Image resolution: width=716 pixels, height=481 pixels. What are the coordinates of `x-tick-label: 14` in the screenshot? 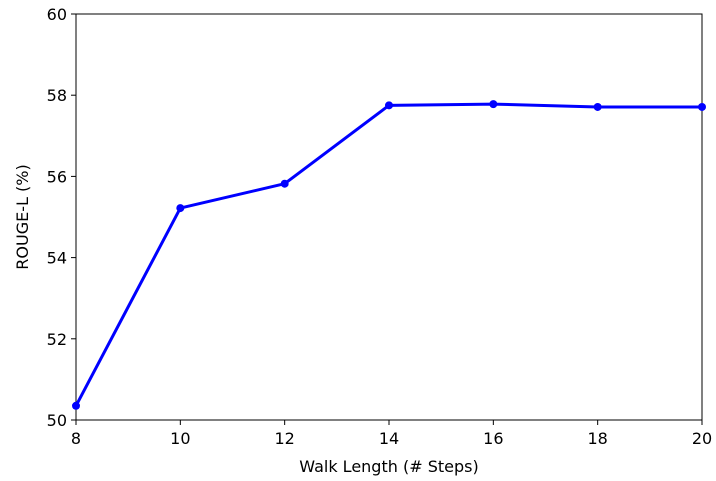 It's located at (389, 438).